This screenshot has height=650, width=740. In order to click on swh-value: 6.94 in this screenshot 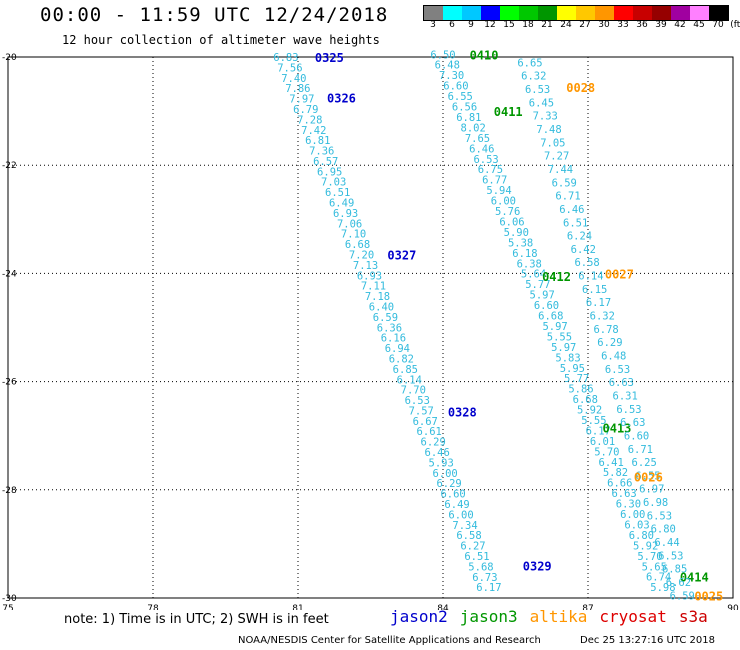, I will do `click(397, 349)`.